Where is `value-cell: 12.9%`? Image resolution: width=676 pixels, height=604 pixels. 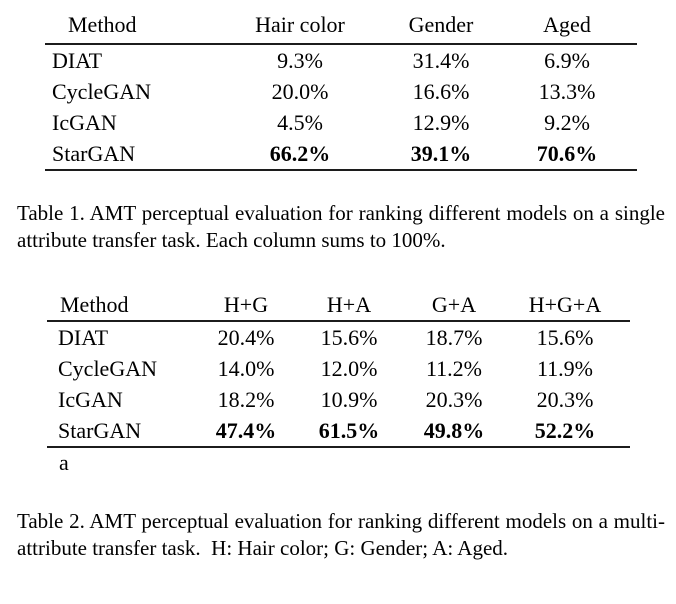 value-cell: 12.9% is located at coordinates (441, 122).